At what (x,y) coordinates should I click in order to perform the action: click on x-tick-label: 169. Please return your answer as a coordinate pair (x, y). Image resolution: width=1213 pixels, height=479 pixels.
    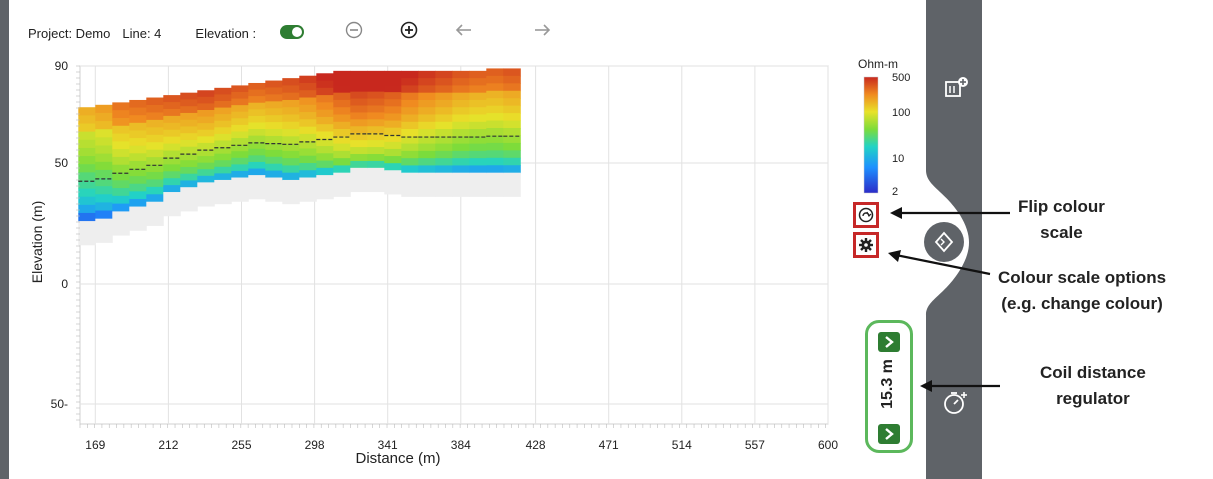
    Looking at the image, I should click on (95, 445).